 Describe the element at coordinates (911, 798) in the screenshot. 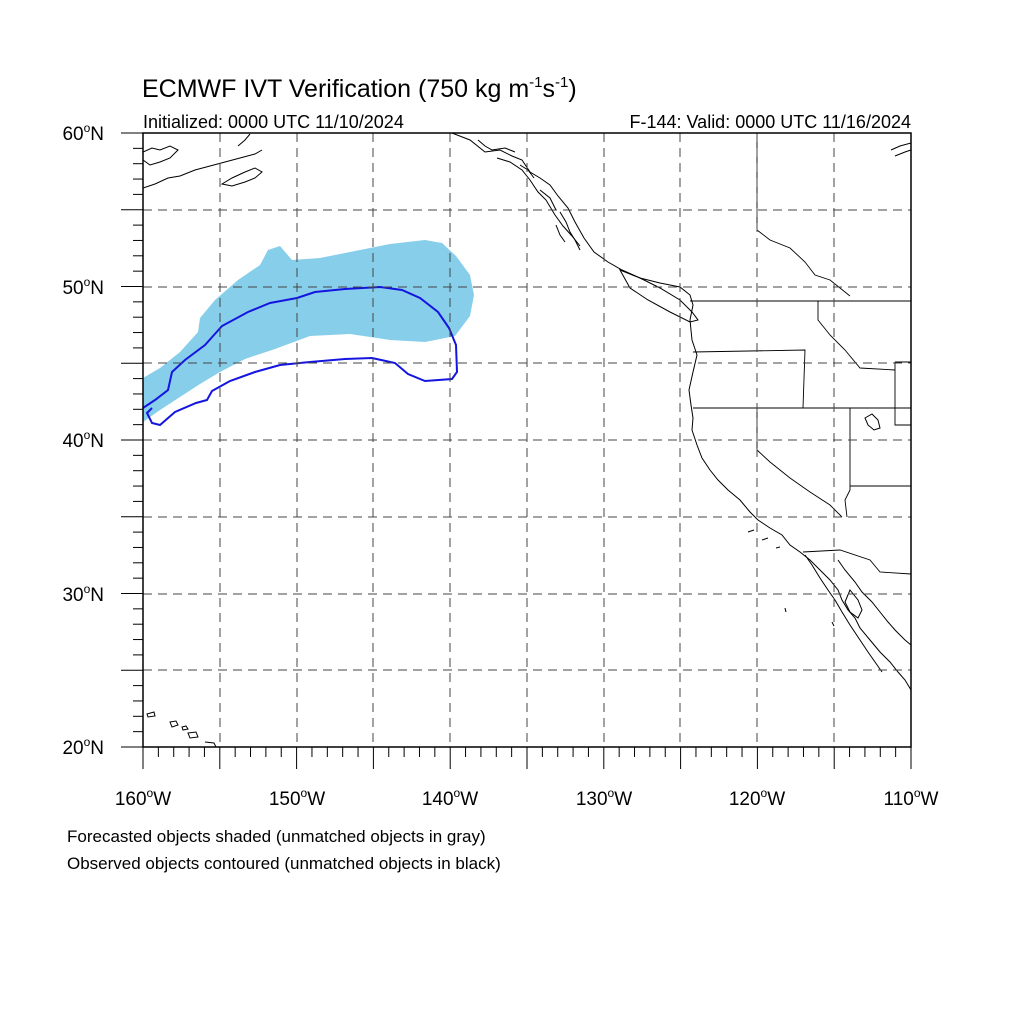

I see `lon-label-110w: 110oW` at that location.